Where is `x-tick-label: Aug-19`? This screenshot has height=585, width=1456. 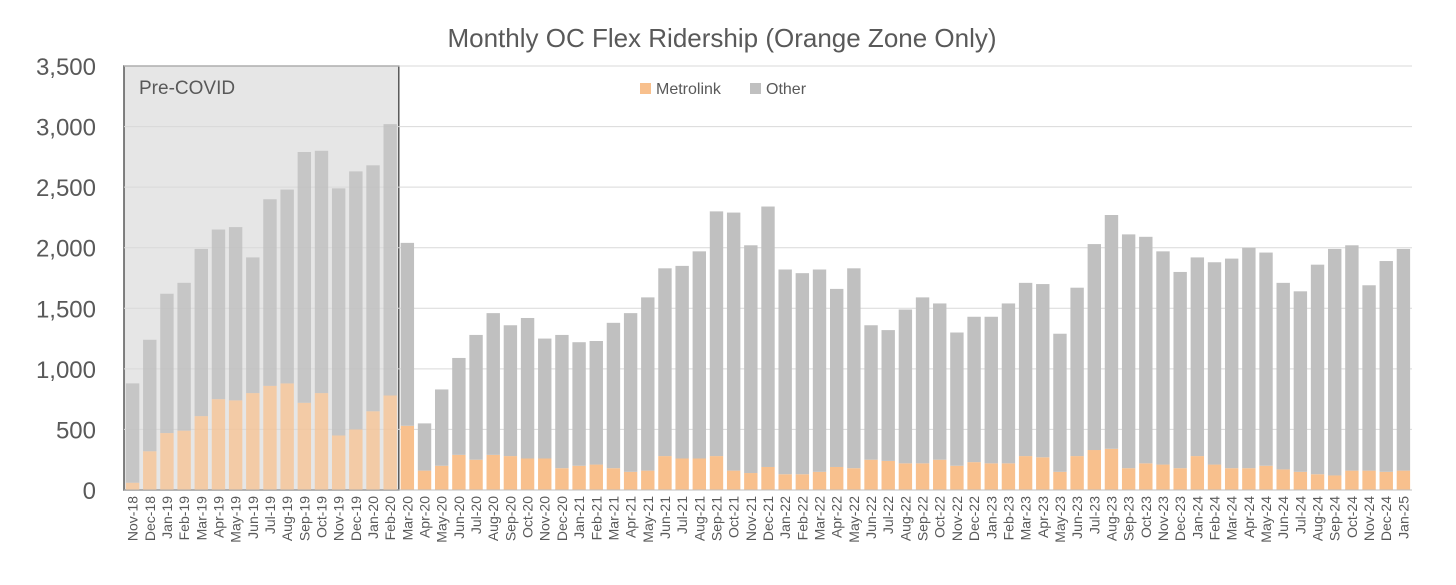 x-tick-label: Aug-19 is located at coordinates (287, 518).